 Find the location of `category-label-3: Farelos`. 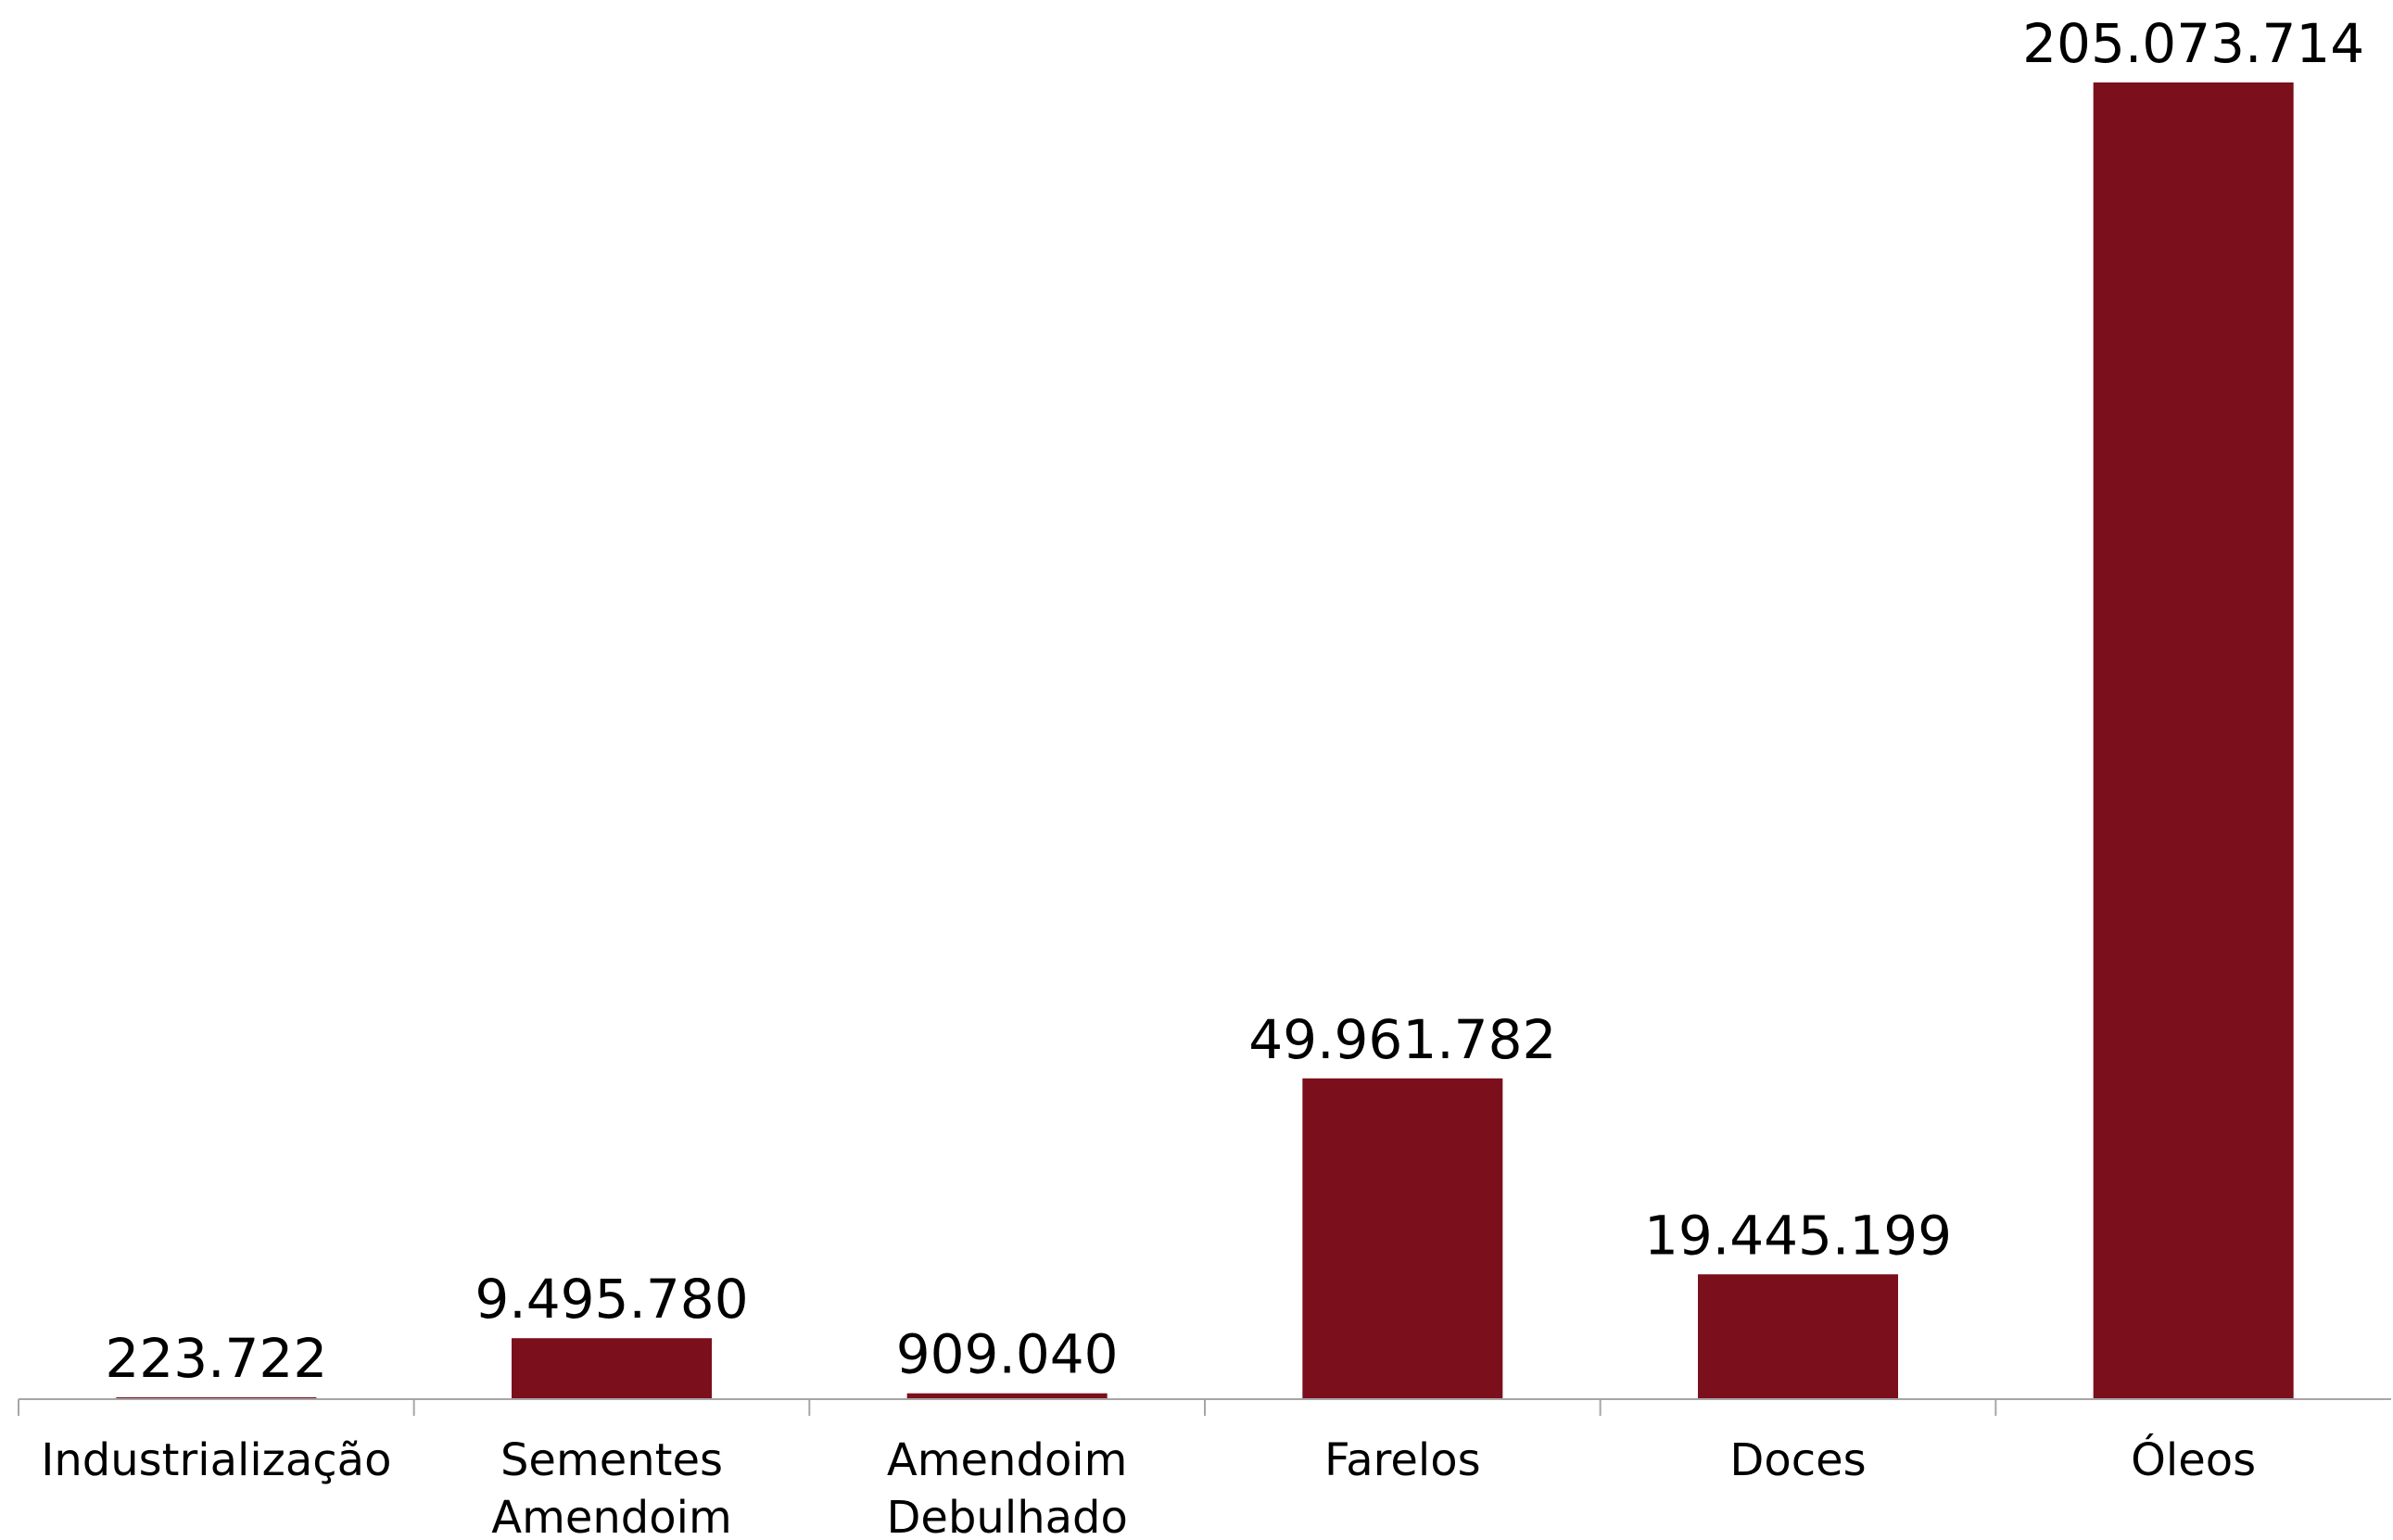

category-label-3: Farelos is located at coordinates (1402, 1460).